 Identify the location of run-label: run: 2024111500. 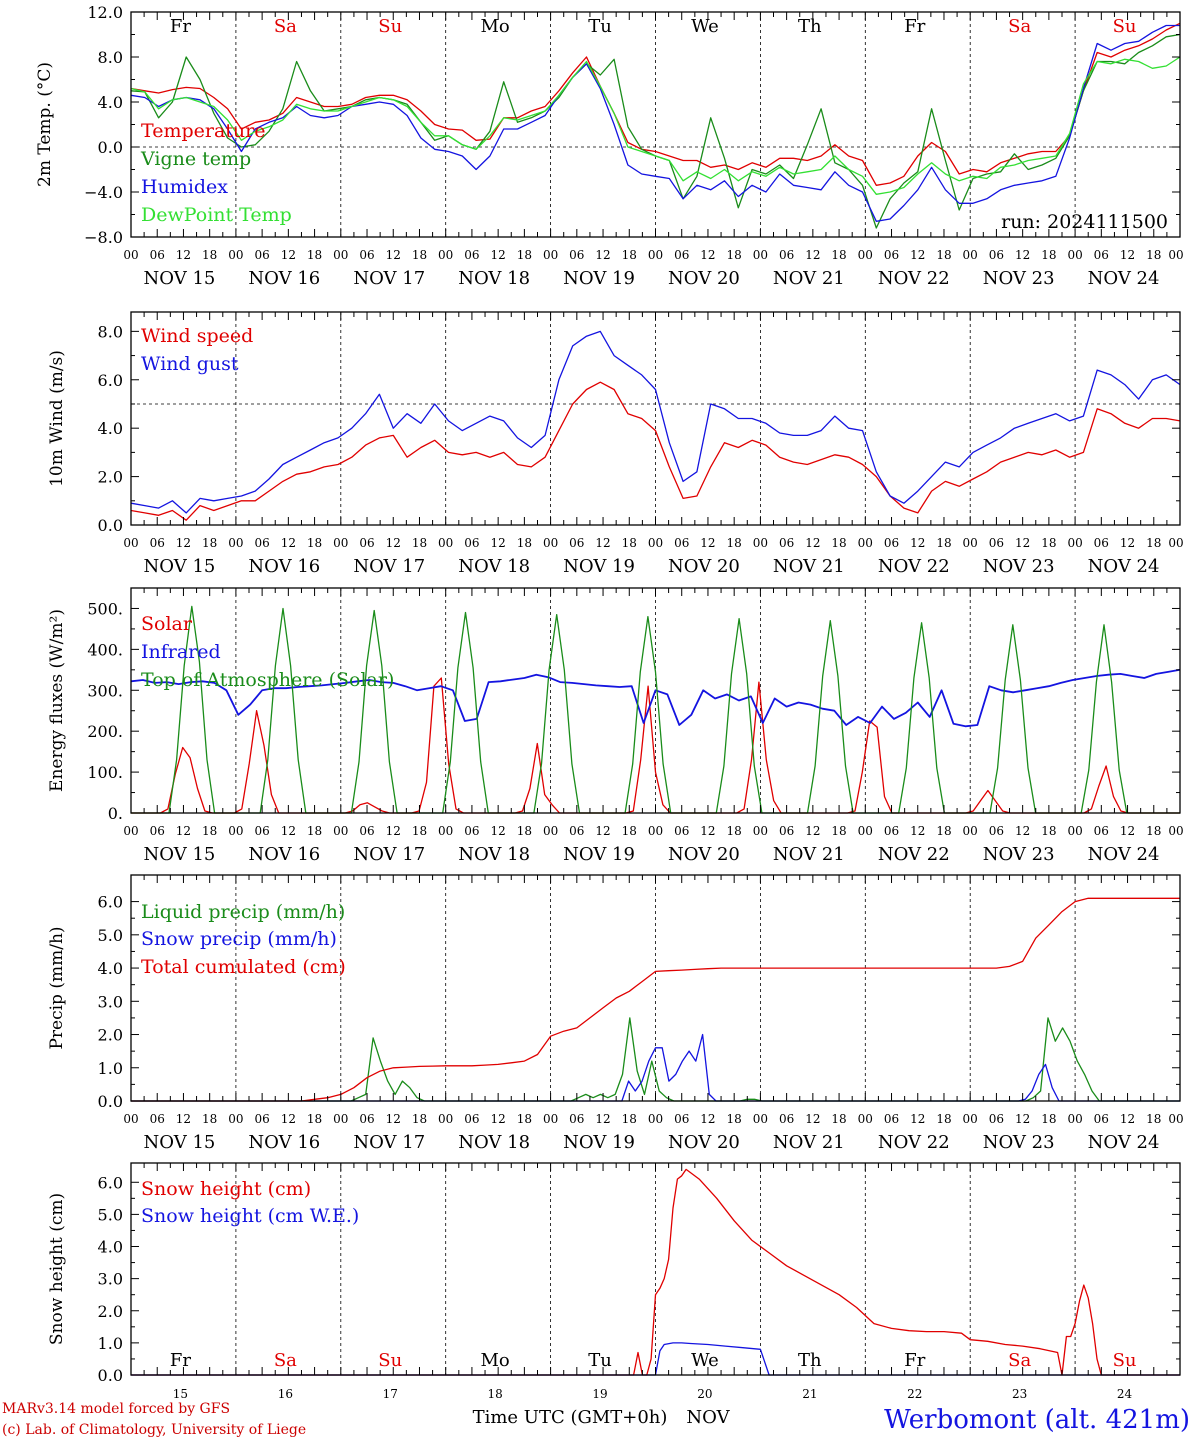
(1084, 222).